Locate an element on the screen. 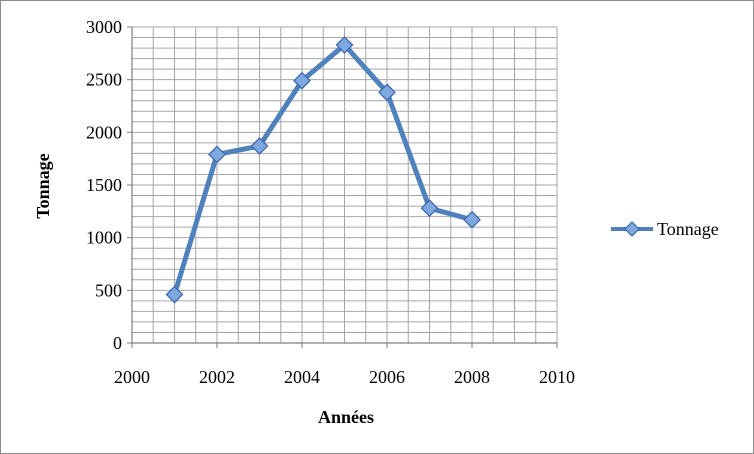  legend: Tonnage is located at coordinates (665, 229).